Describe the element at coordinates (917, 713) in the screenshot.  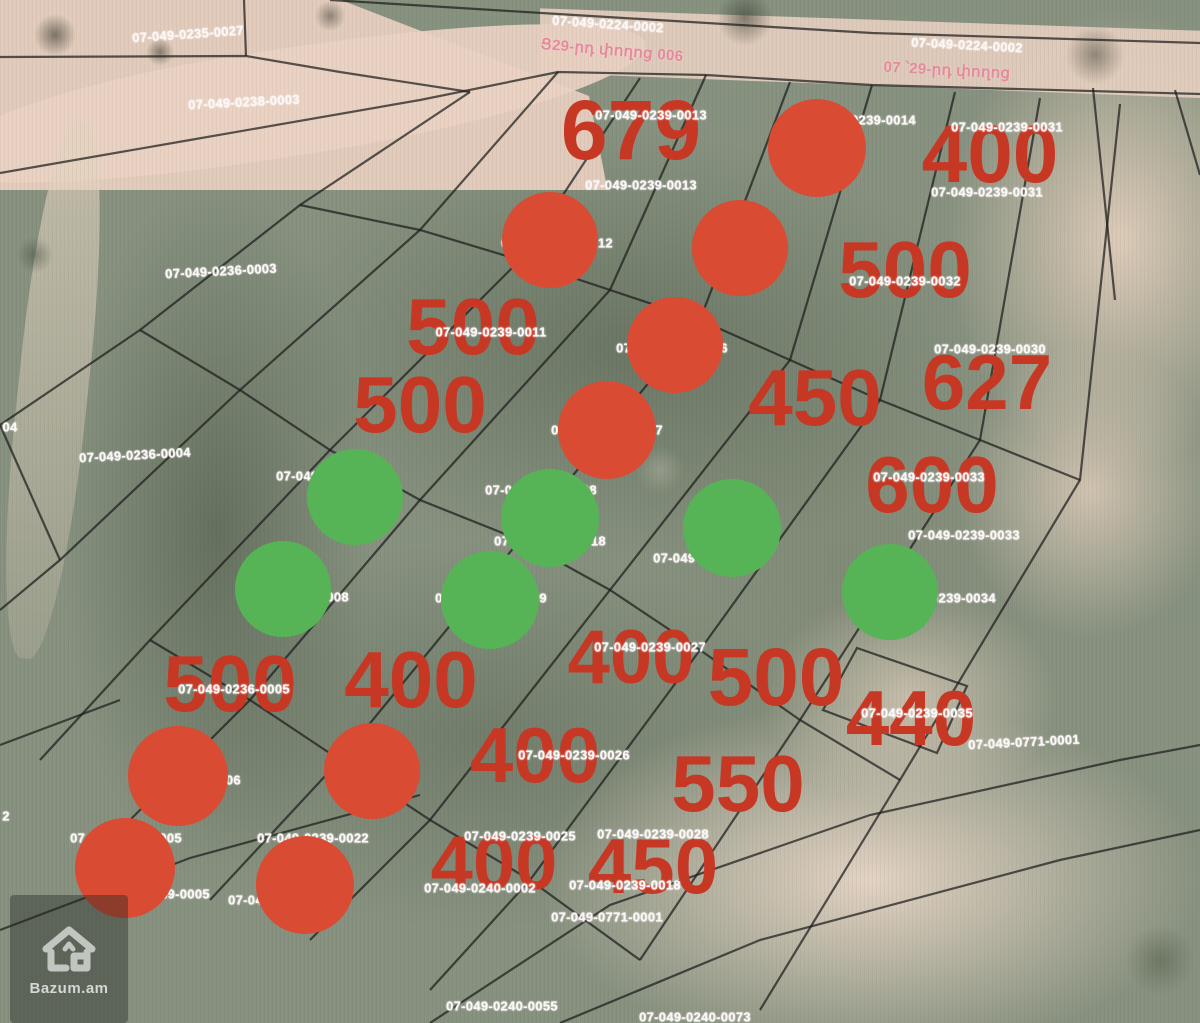
I see `parcel-id-label: 07-049-0239-0035` at that location.